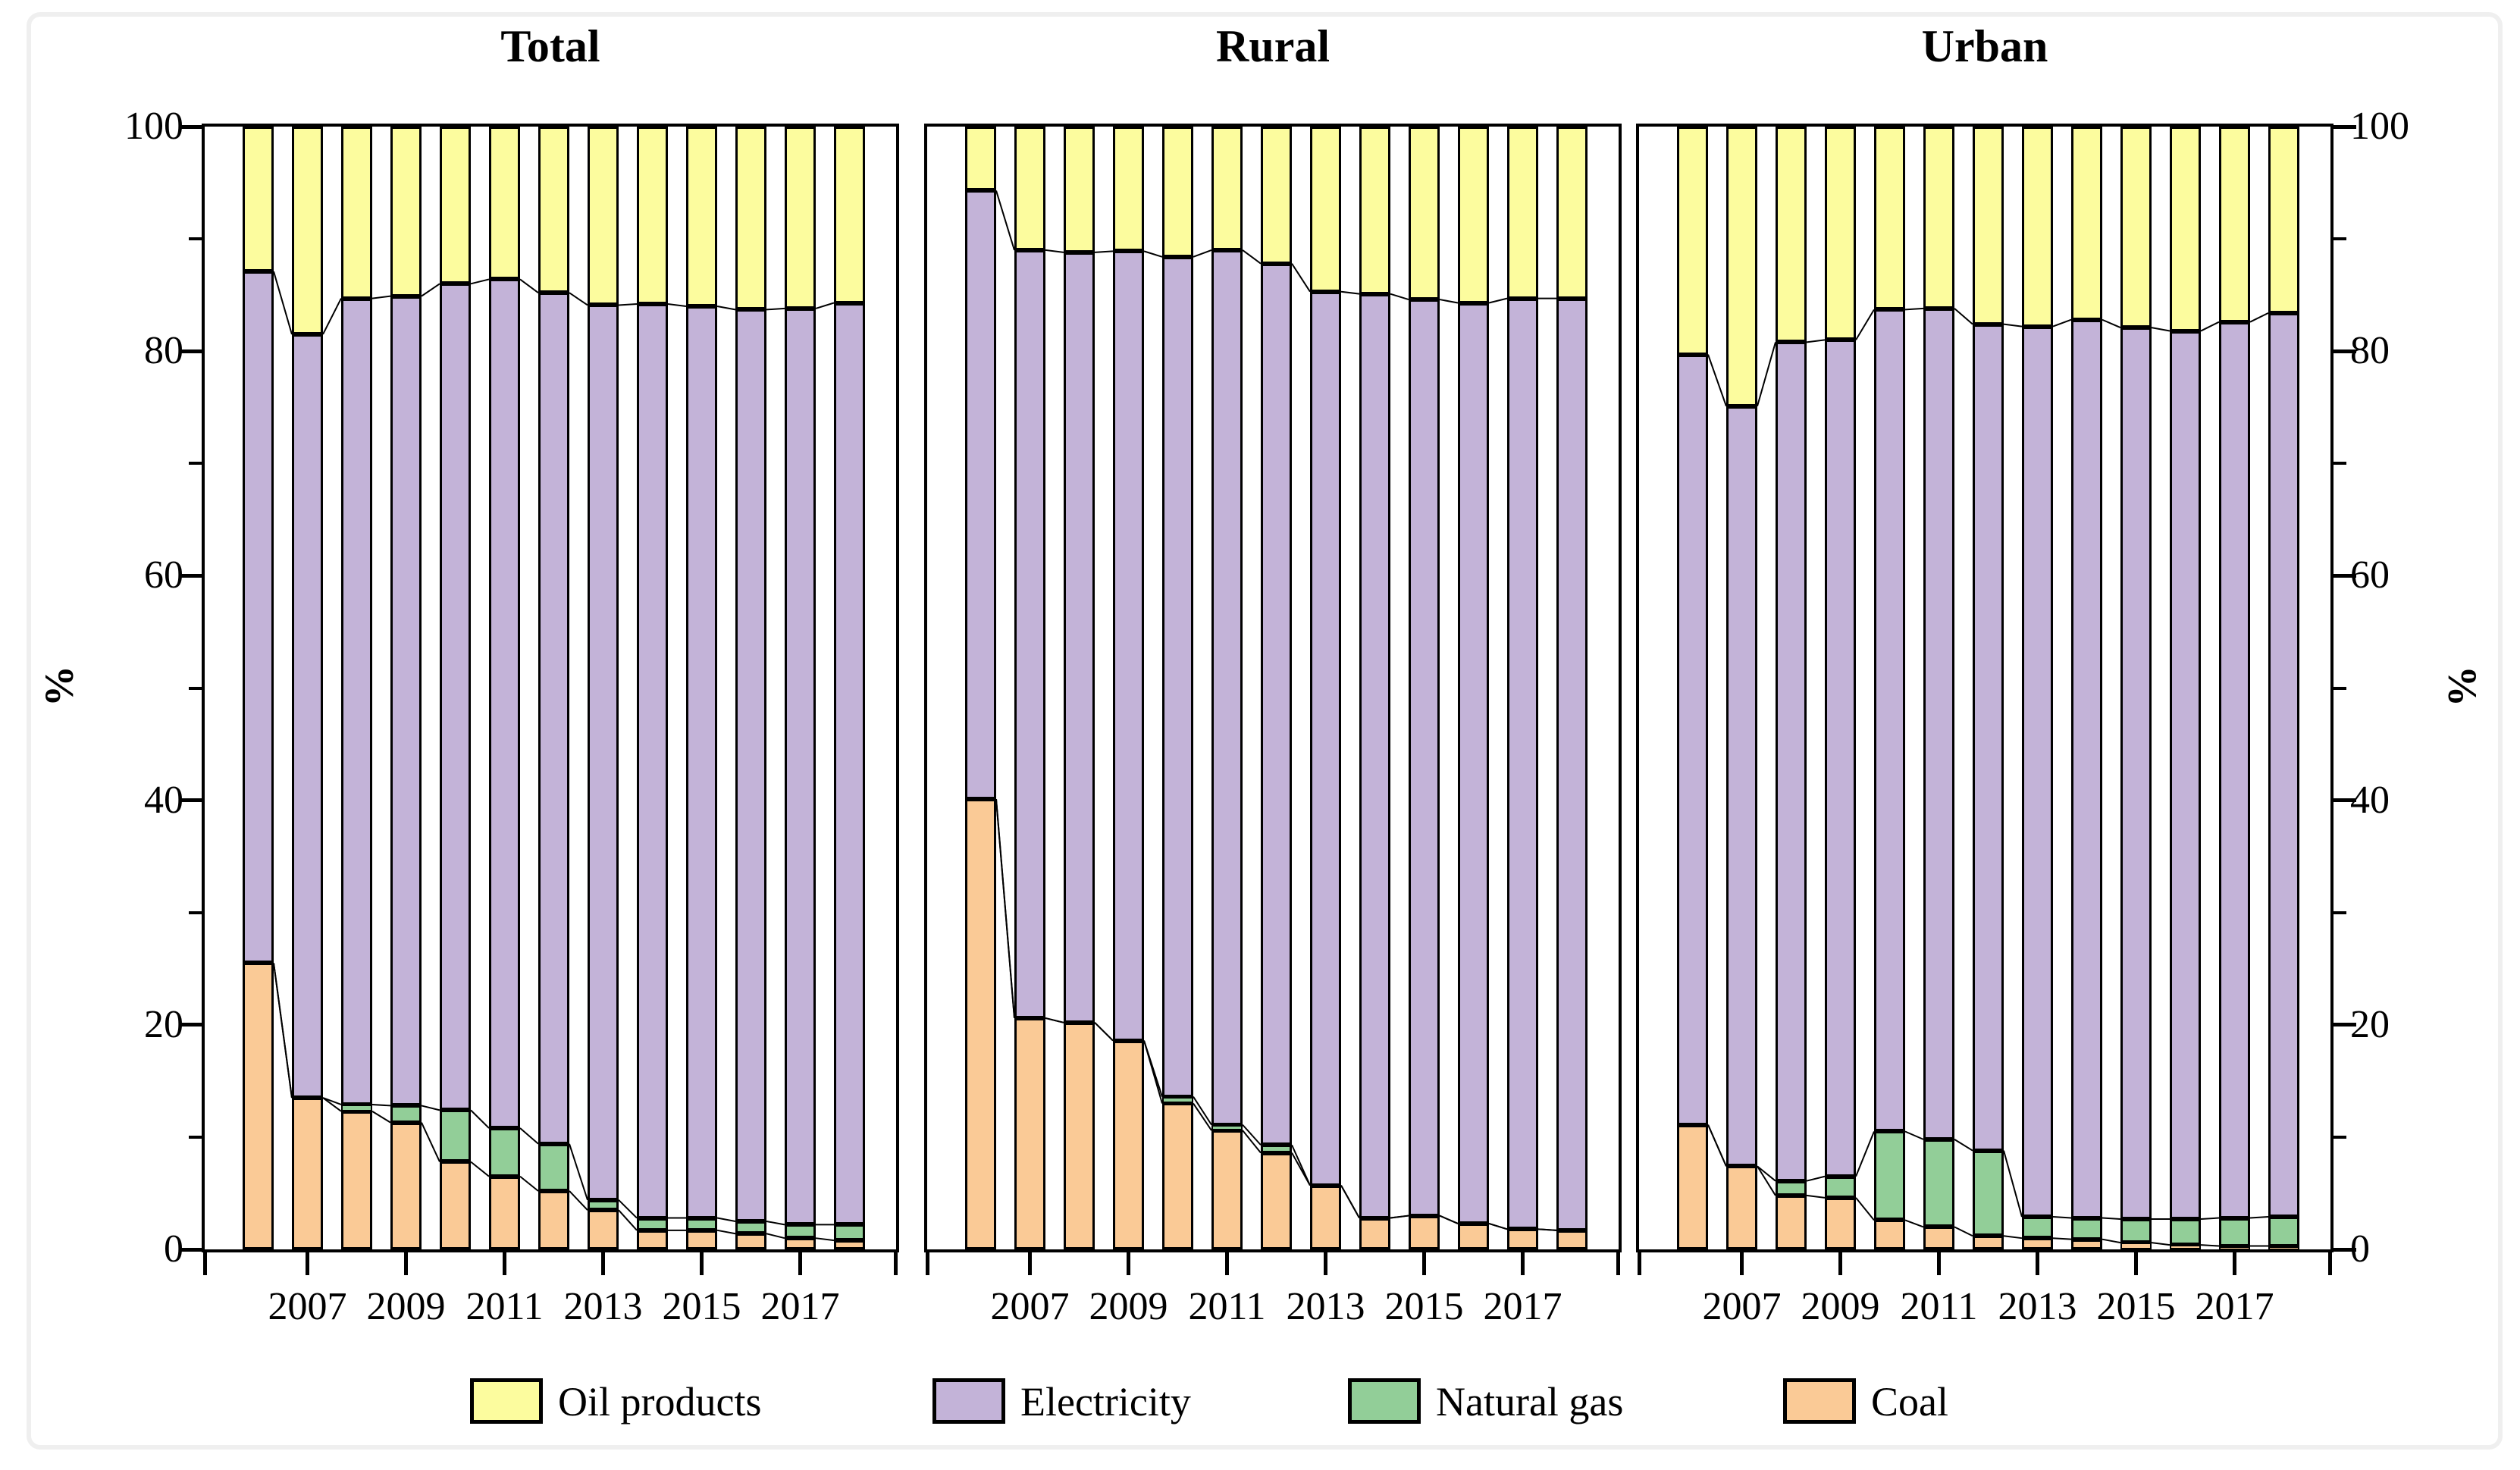  Describe the element at coordinates (701, 1239) in the screenshot. I see `bar-segment-coal-2015` at that location.